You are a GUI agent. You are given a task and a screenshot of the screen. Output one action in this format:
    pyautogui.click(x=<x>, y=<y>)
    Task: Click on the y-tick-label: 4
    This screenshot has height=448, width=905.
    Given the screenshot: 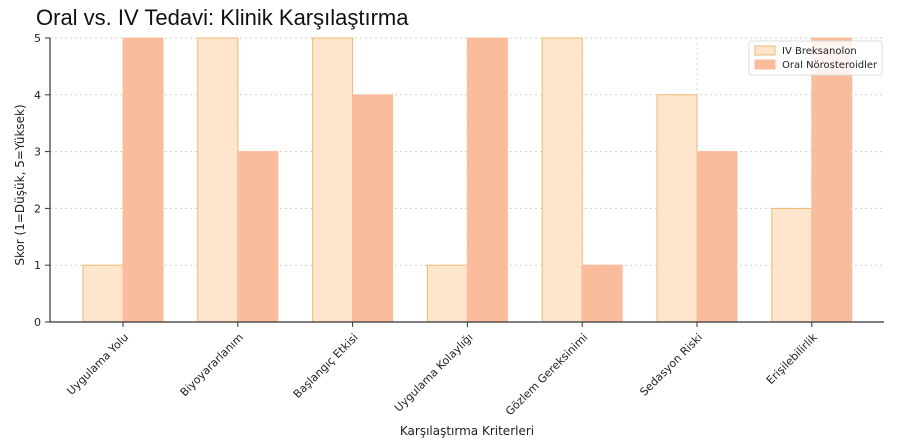 What is the action you would take?
    pyautogui.click(x=37, y=95)
    